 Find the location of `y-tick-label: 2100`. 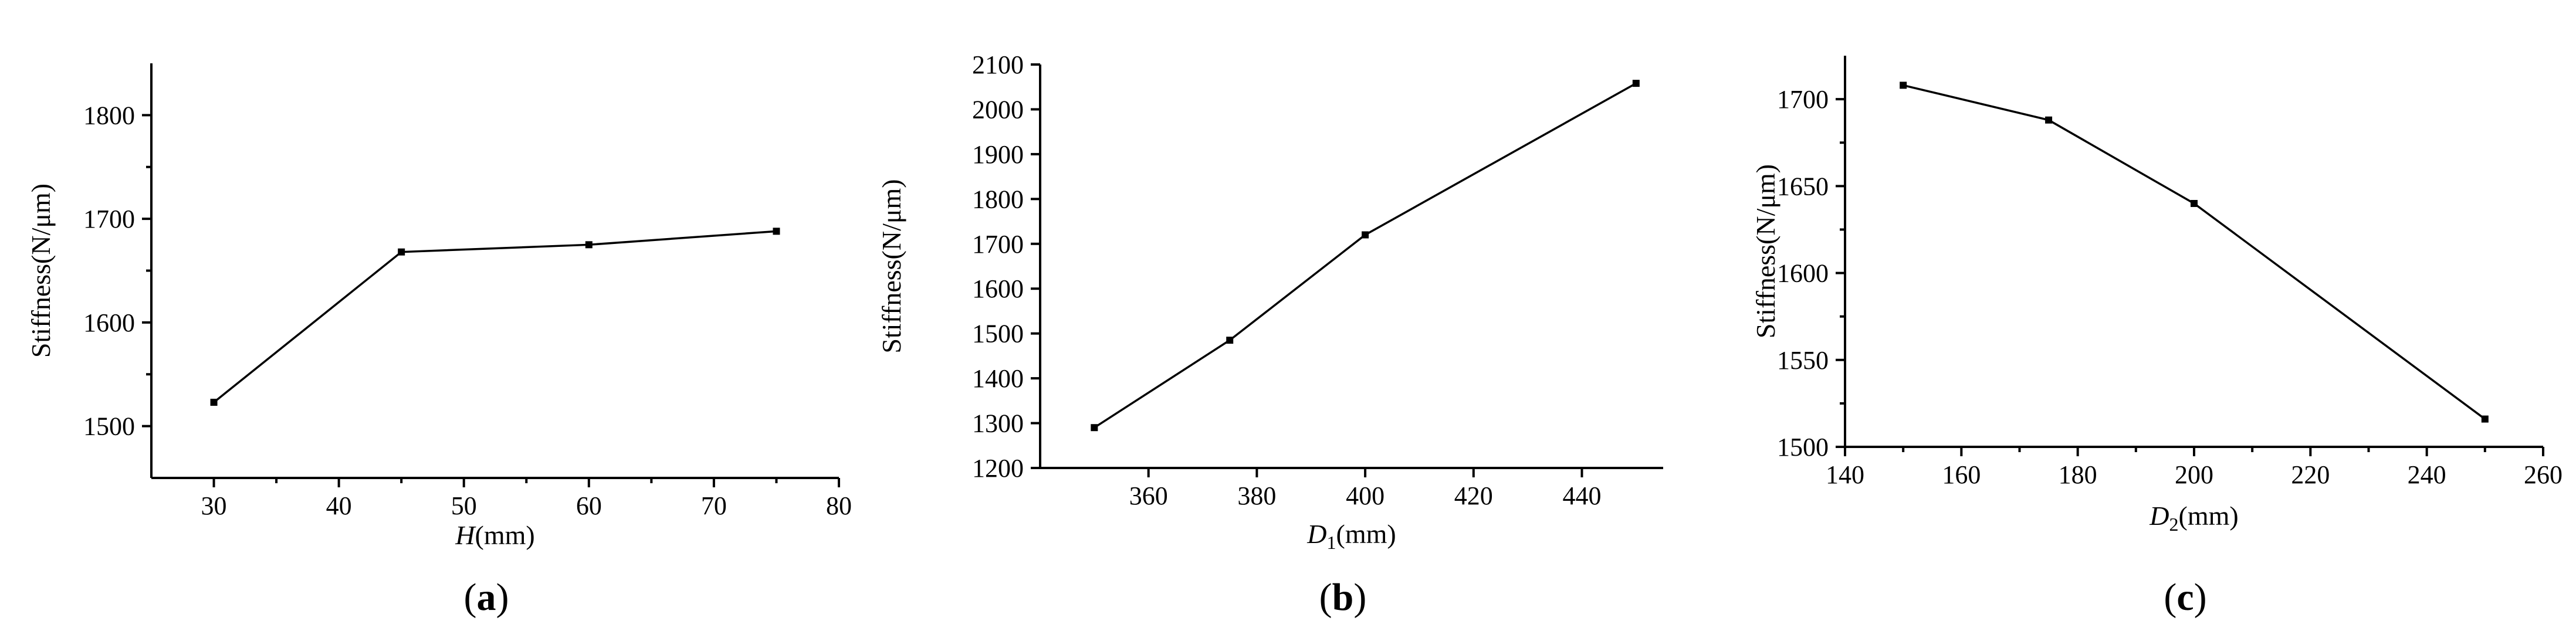

y-tick-label: 2100 is located at coordinates (998, 64).